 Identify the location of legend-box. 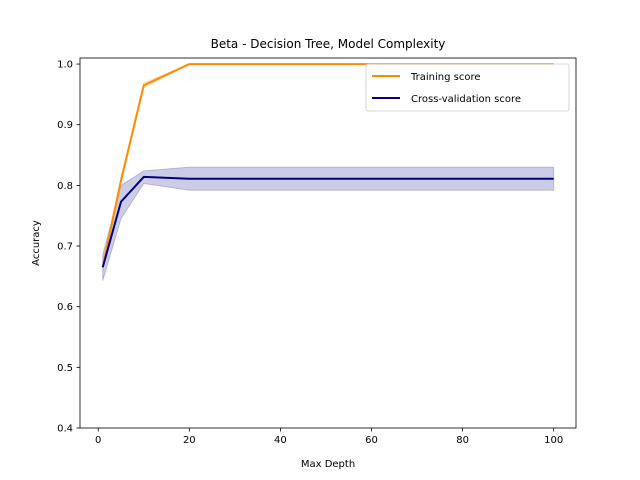
(467, 87).